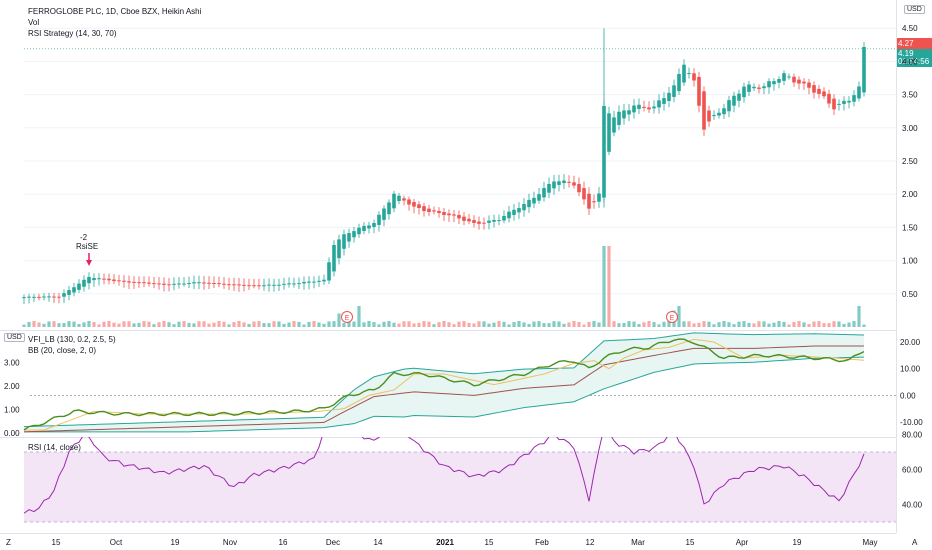  Describe the element at coordinates (590, 542) in the screenshot. I see `time-tick-label: 12` at that location.